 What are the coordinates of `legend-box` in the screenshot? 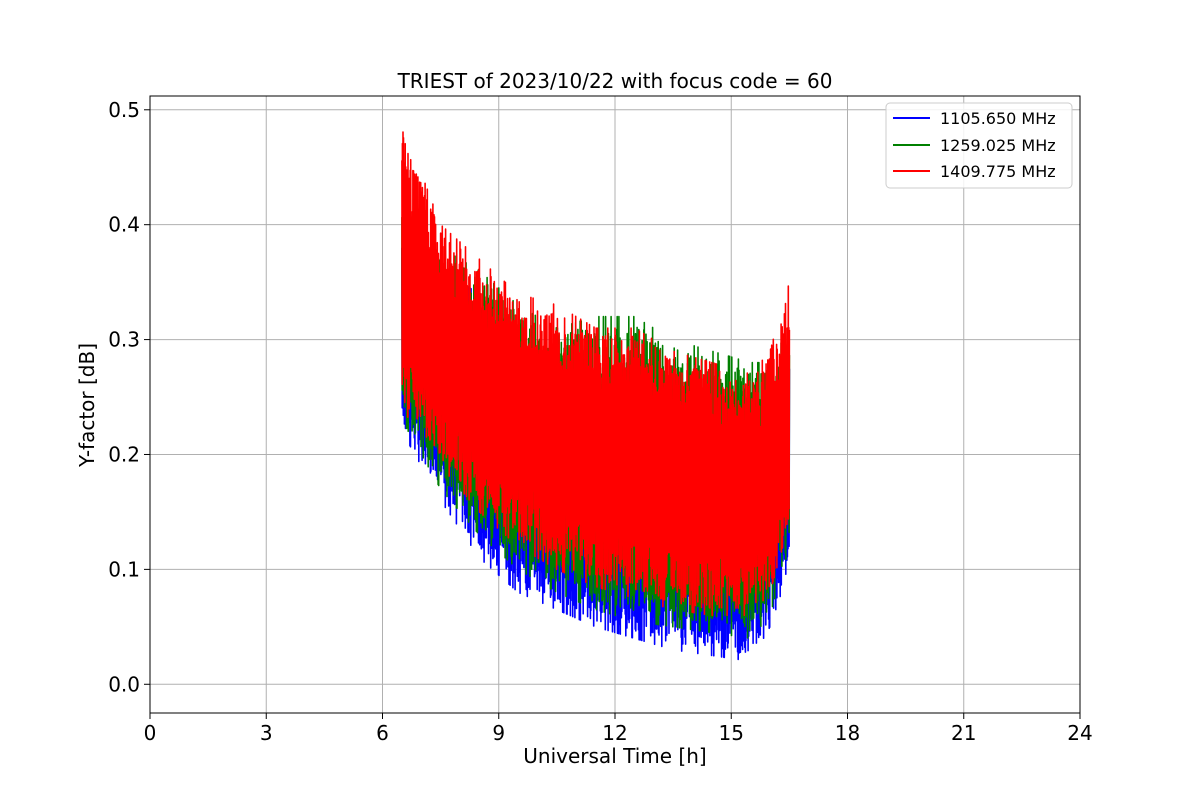 It's located at (979, 145).